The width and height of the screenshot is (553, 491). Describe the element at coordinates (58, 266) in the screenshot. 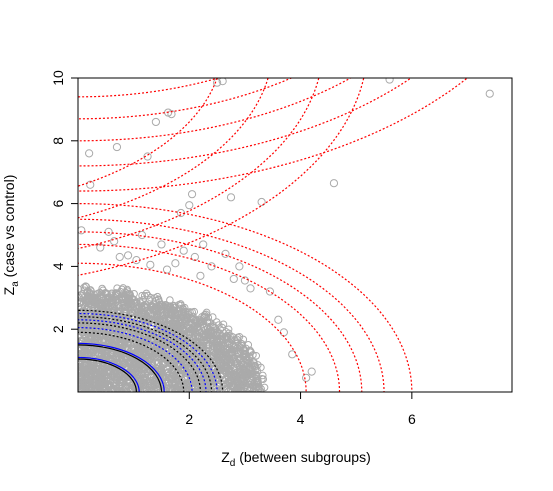

I see `y-tick-label-1: 4` at that location.